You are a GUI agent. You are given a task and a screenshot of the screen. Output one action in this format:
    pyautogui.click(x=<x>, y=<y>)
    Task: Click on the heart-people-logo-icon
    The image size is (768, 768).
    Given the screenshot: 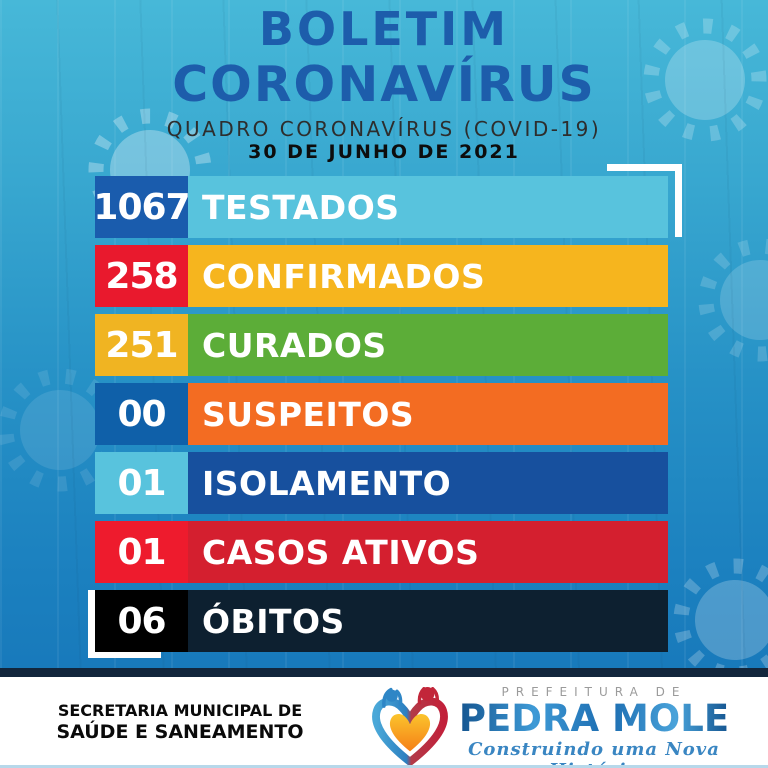 What is the action you would take?
    pyautogui.click(x=410, y=726)
    